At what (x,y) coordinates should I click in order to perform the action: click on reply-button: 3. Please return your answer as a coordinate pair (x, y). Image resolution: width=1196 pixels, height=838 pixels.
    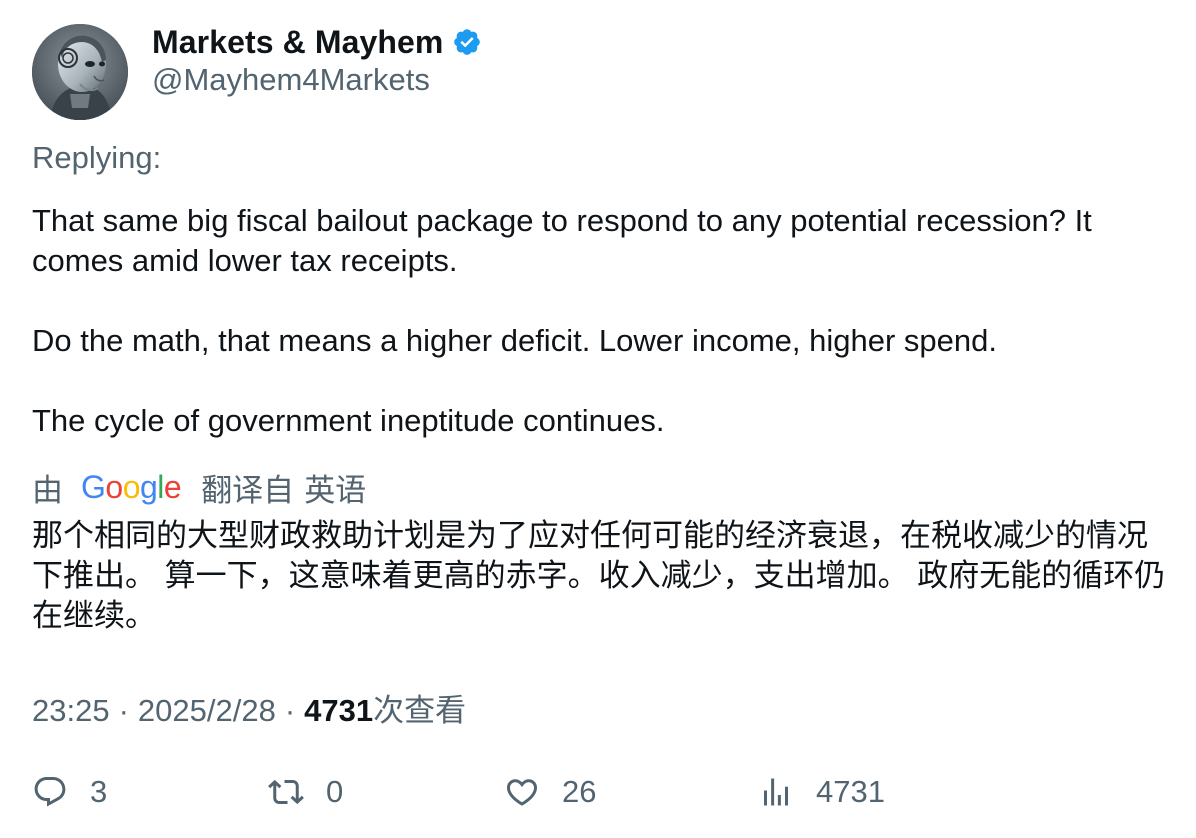
    Looking at the image, I should click on (69, 792).